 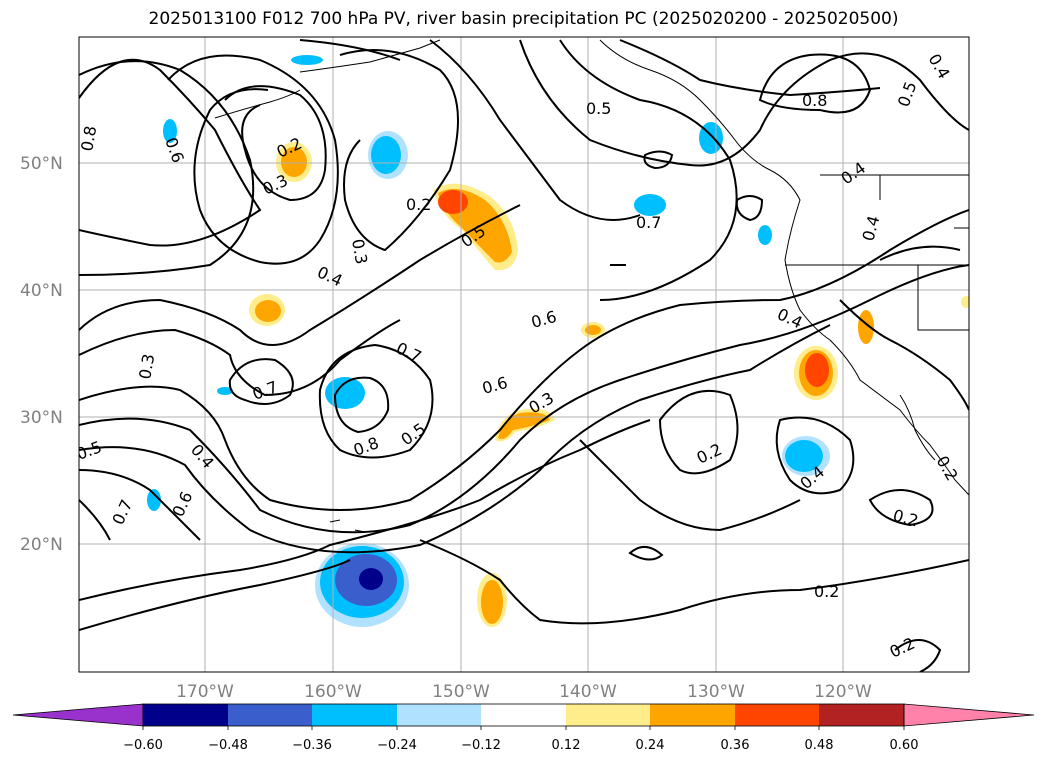 What do you see at coordinates (843, 692) in the screenshot?
I see `lon-label: 120°W` at bounding box center [843, 692].